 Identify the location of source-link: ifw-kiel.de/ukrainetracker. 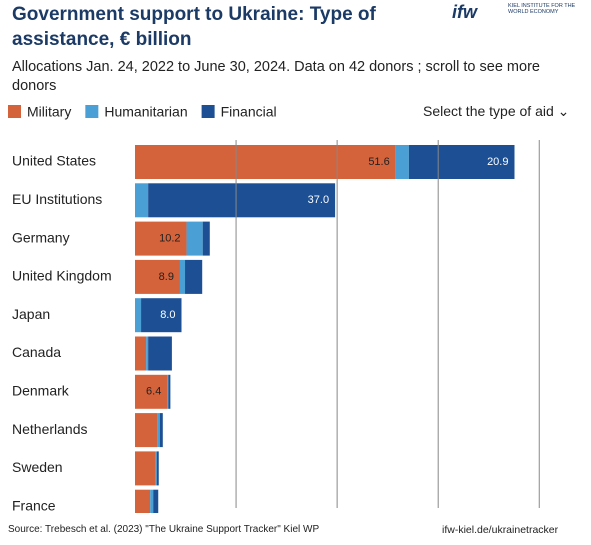
(500, 530).